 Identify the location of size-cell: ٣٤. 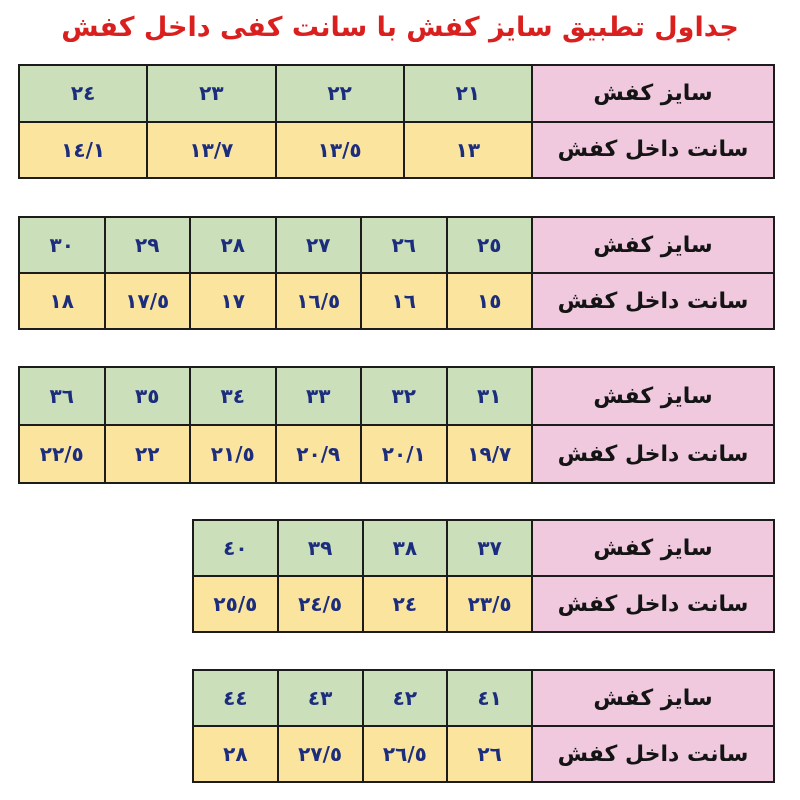
(233, 396).